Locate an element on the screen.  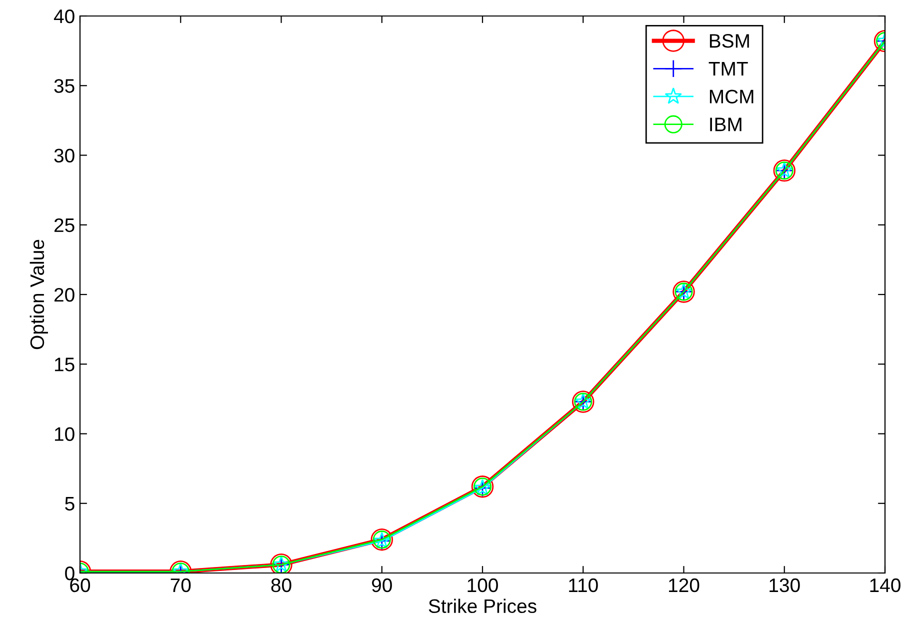
x-tick-label: 90 is located at coordinates (382, 585).